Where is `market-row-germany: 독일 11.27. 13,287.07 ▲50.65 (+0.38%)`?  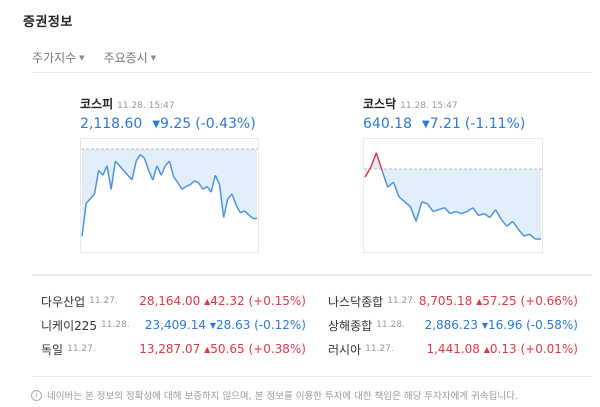 market-row-germany: 독일 11.27. 13,287.07 ▲50.65 (+0.38%) is located at coordinates (173, 349).